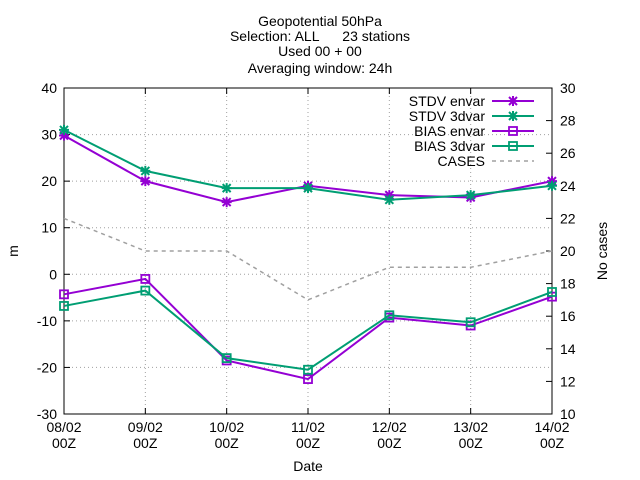  What do you see at coordinates (568, 381) in the screenshot?
I see `y2-tick-label: 12` at bounding box center [568, 381].